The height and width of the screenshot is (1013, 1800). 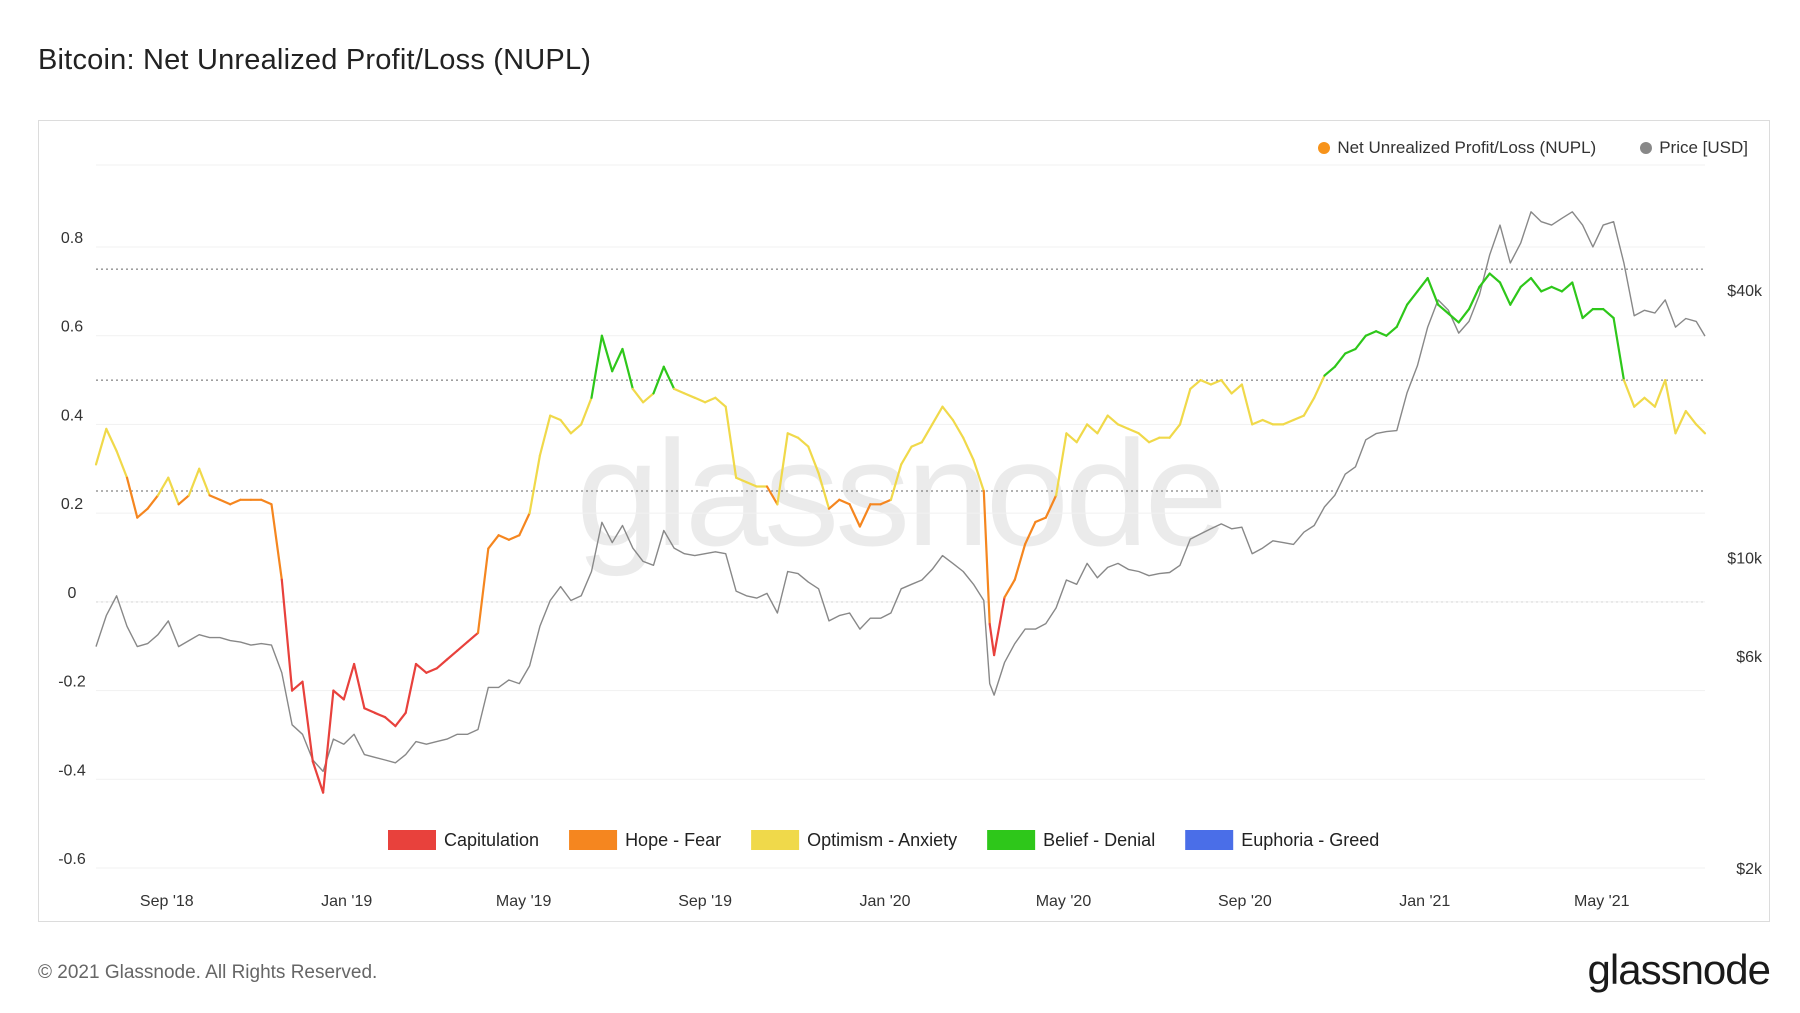 I want to click on y-left-tick-label: 0.4, so click(x=72, y=415).